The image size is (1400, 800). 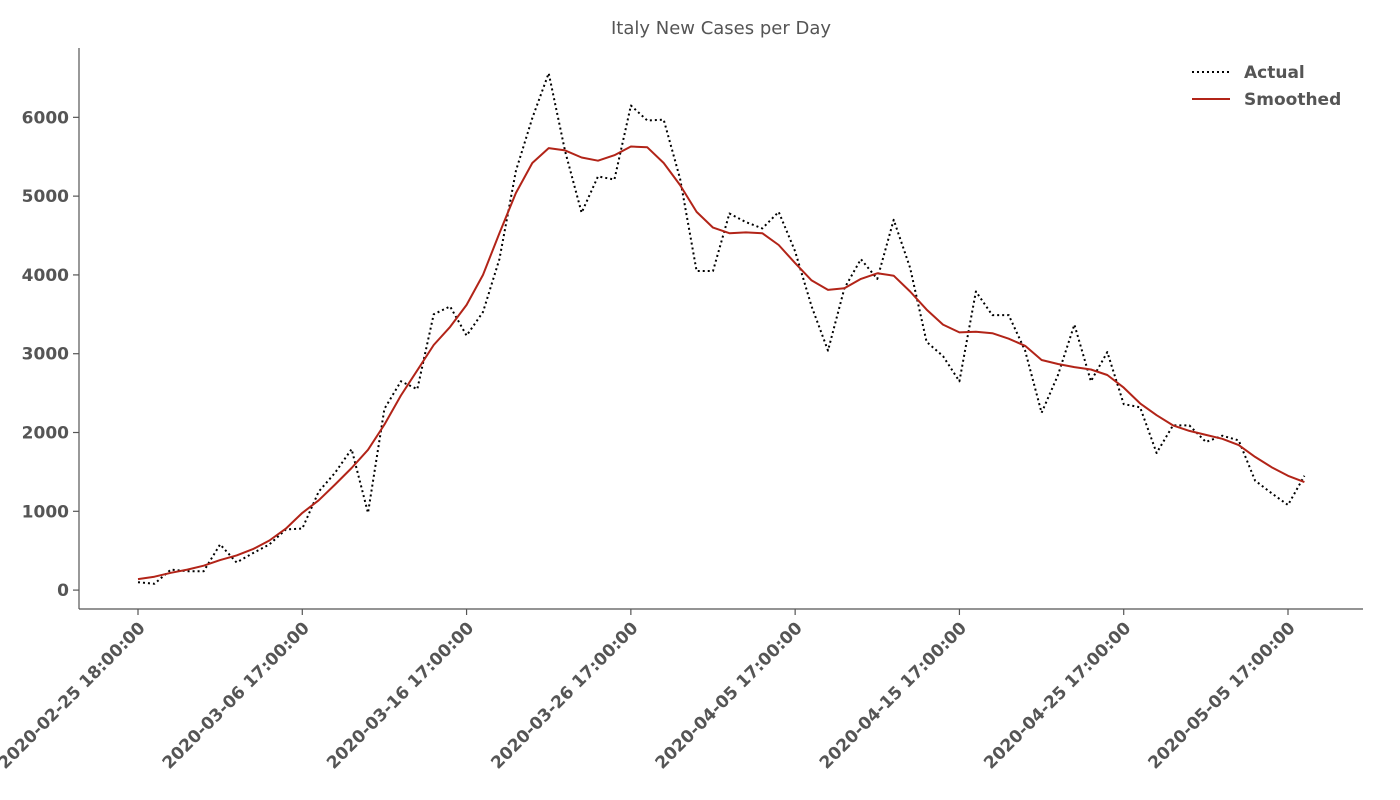 I want to click on x-tick-label: 2020-03-16 17:00:00, so click(x=400, y=695).